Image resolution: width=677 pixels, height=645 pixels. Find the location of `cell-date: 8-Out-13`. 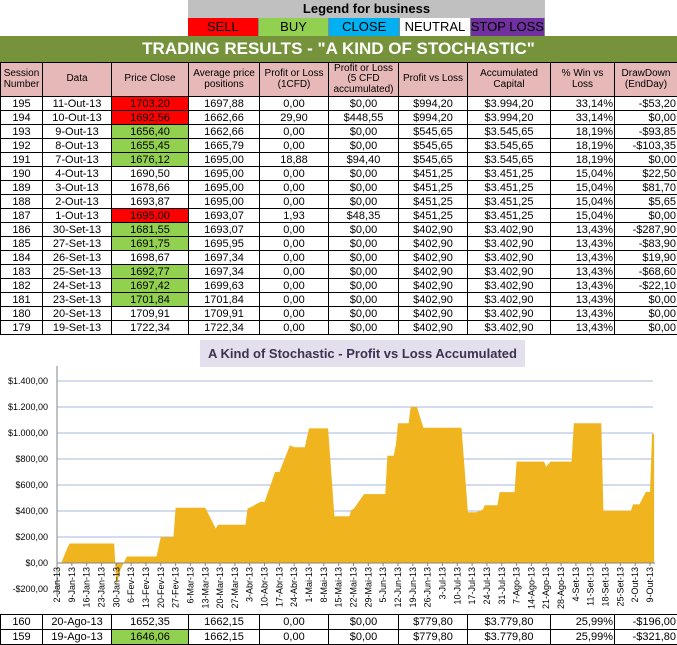

cell-date: 8-Out-13 is located at coordinates (77, 145).